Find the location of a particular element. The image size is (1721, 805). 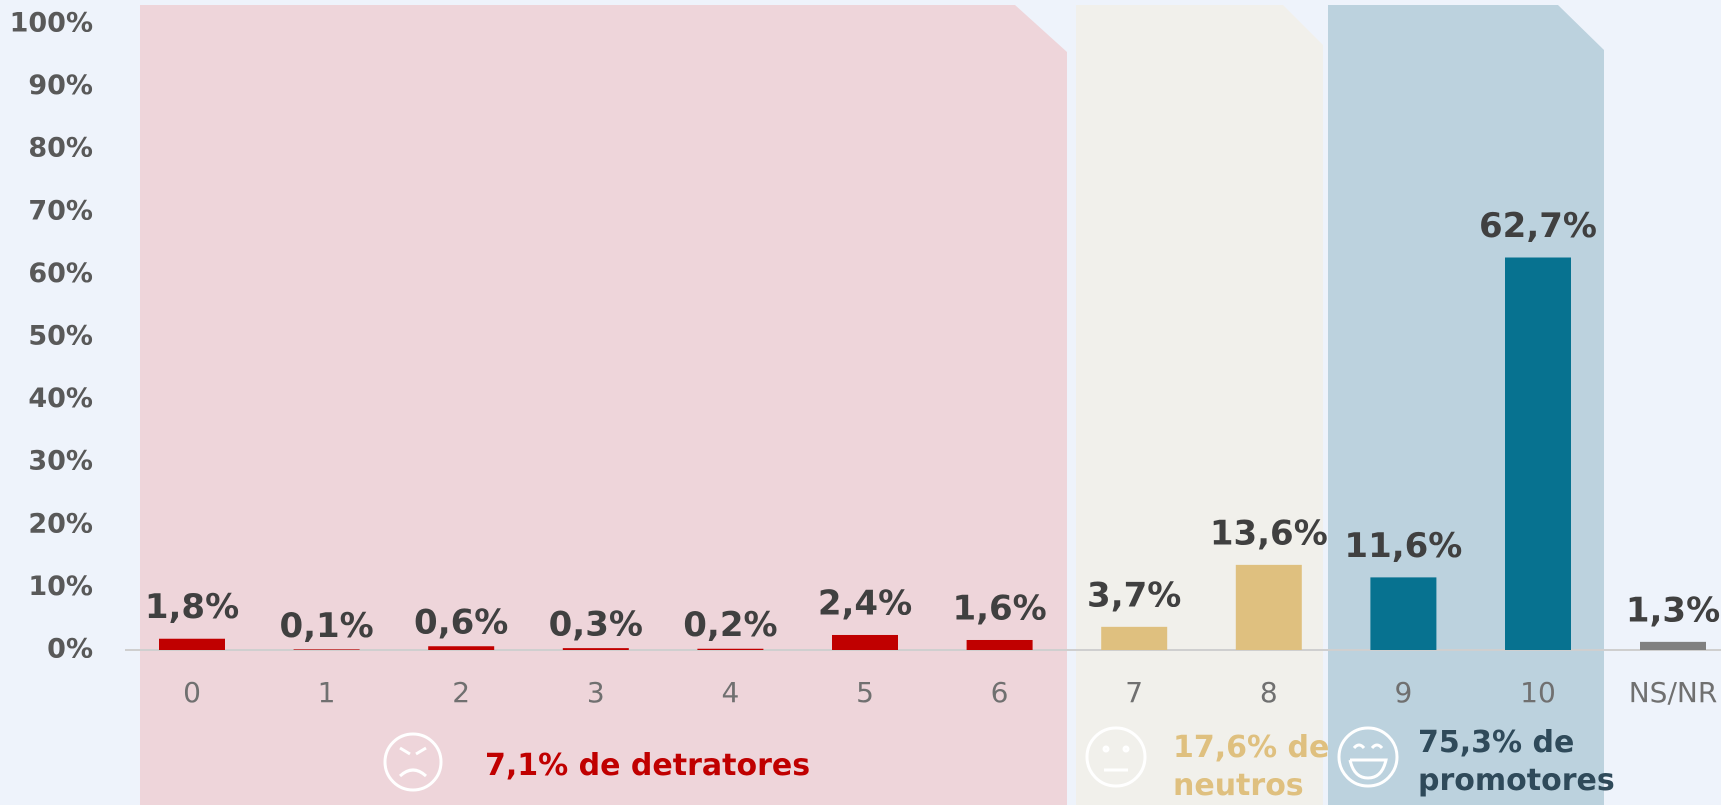

y-tick-label: 70% is located at coordinates (60, 210).